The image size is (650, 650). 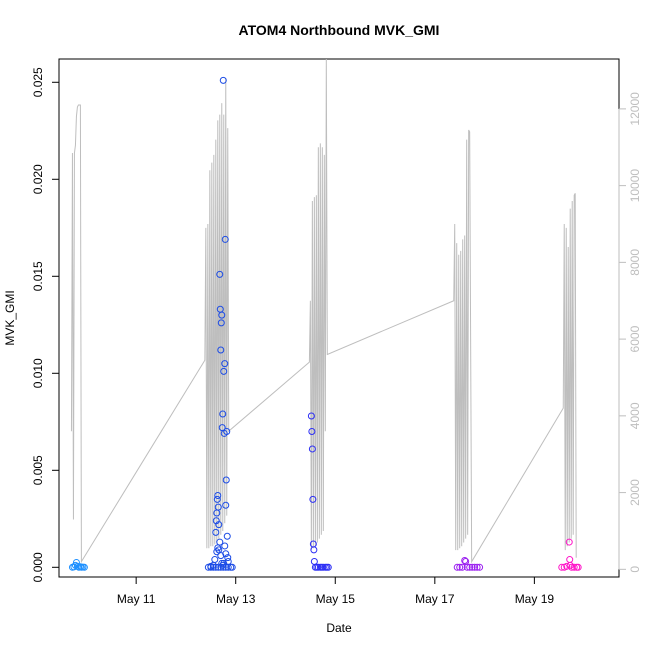 I want to click on y-tick-label-right: 8000, so click(x=635, y=262).